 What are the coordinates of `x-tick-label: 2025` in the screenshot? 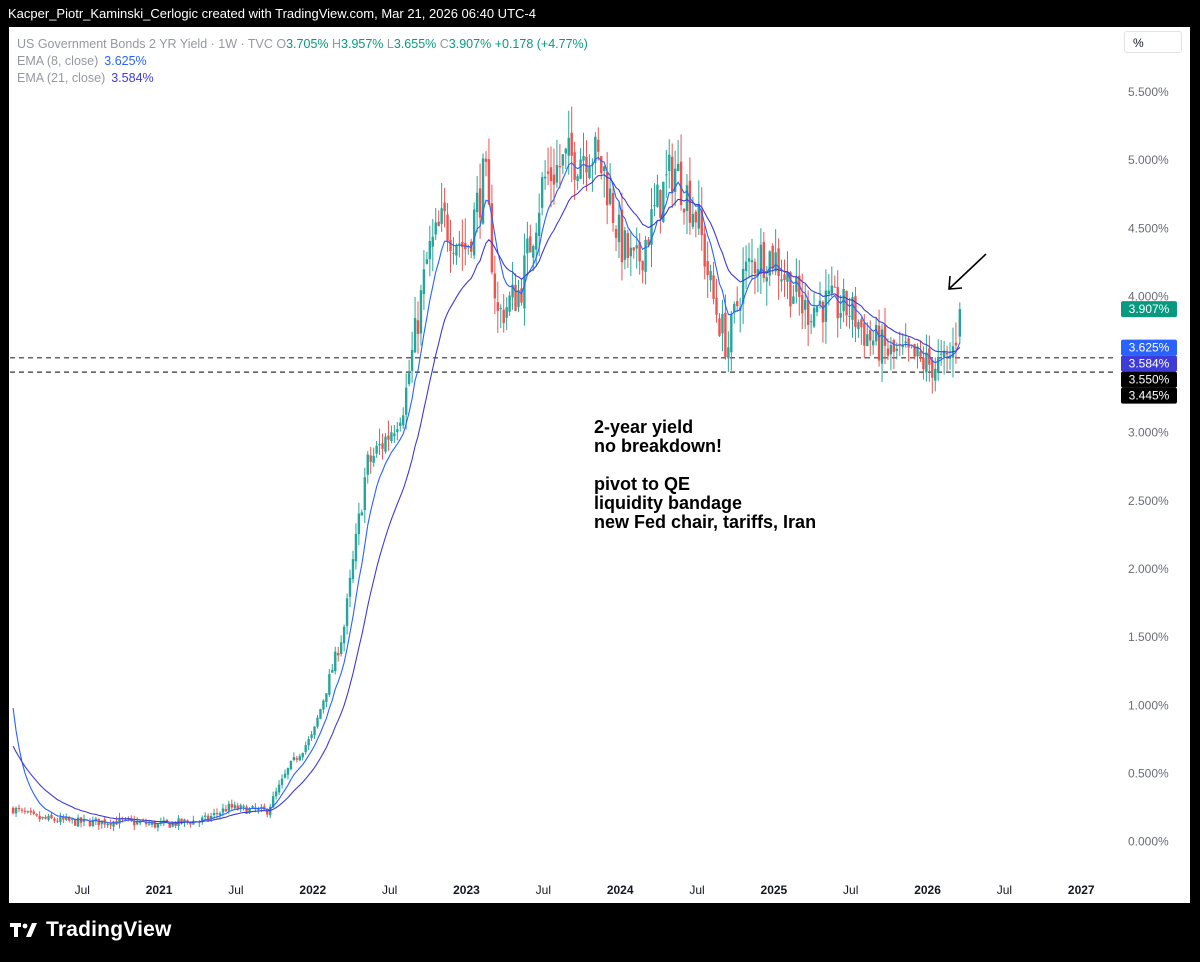 It's located at (774, 890).